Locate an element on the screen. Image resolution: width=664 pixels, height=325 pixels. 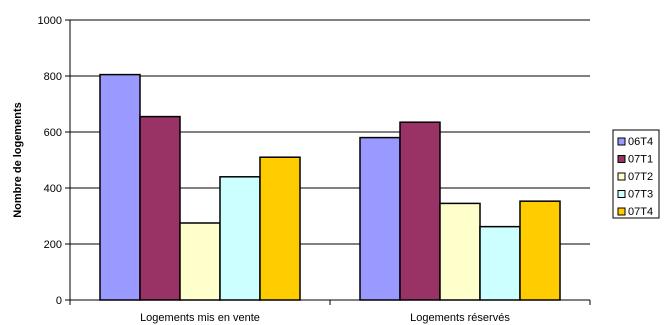
x-categories: Logements mis en vente Logements réservés is located at coordinates (330, 312).